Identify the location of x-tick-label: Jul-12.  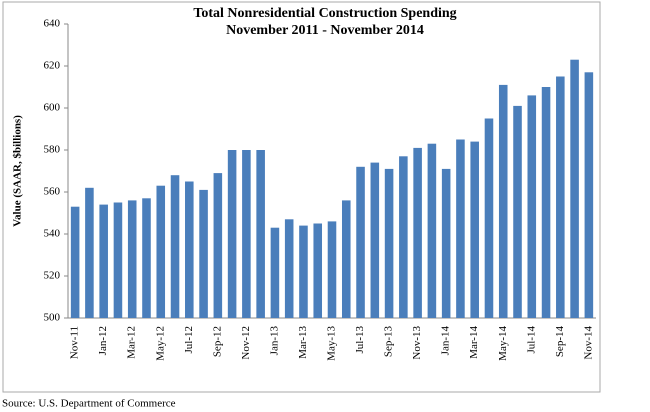
(189, 340).